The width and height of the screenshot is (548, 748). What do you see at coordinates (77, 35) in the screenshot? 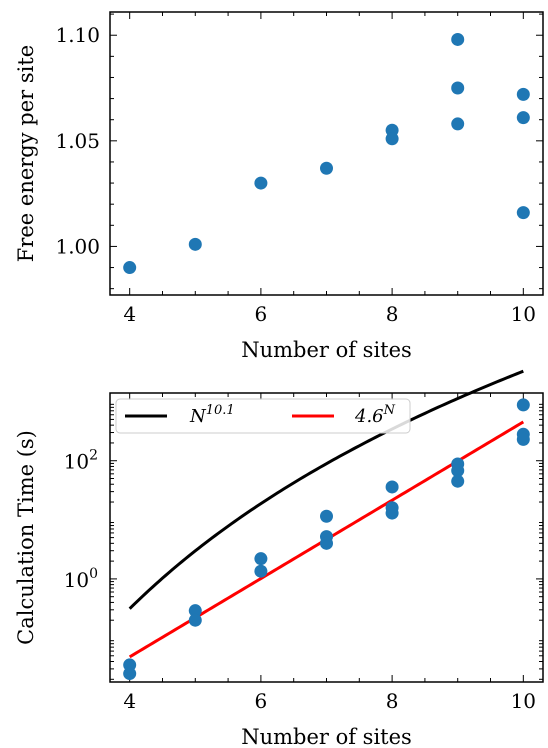
I see `y-tick-label: 1.10` at bounding box center [77, 35].